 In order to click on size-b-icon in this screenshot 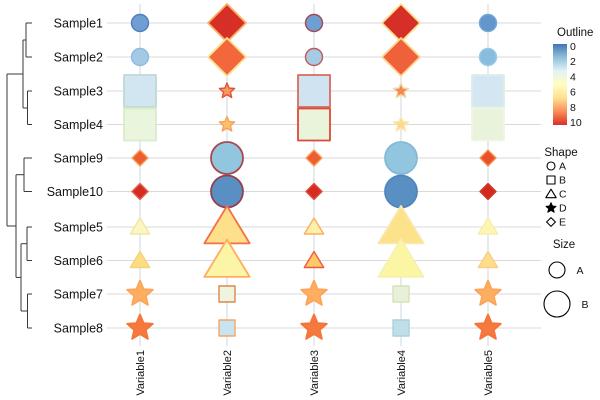, I will do `click(557, 304)`.